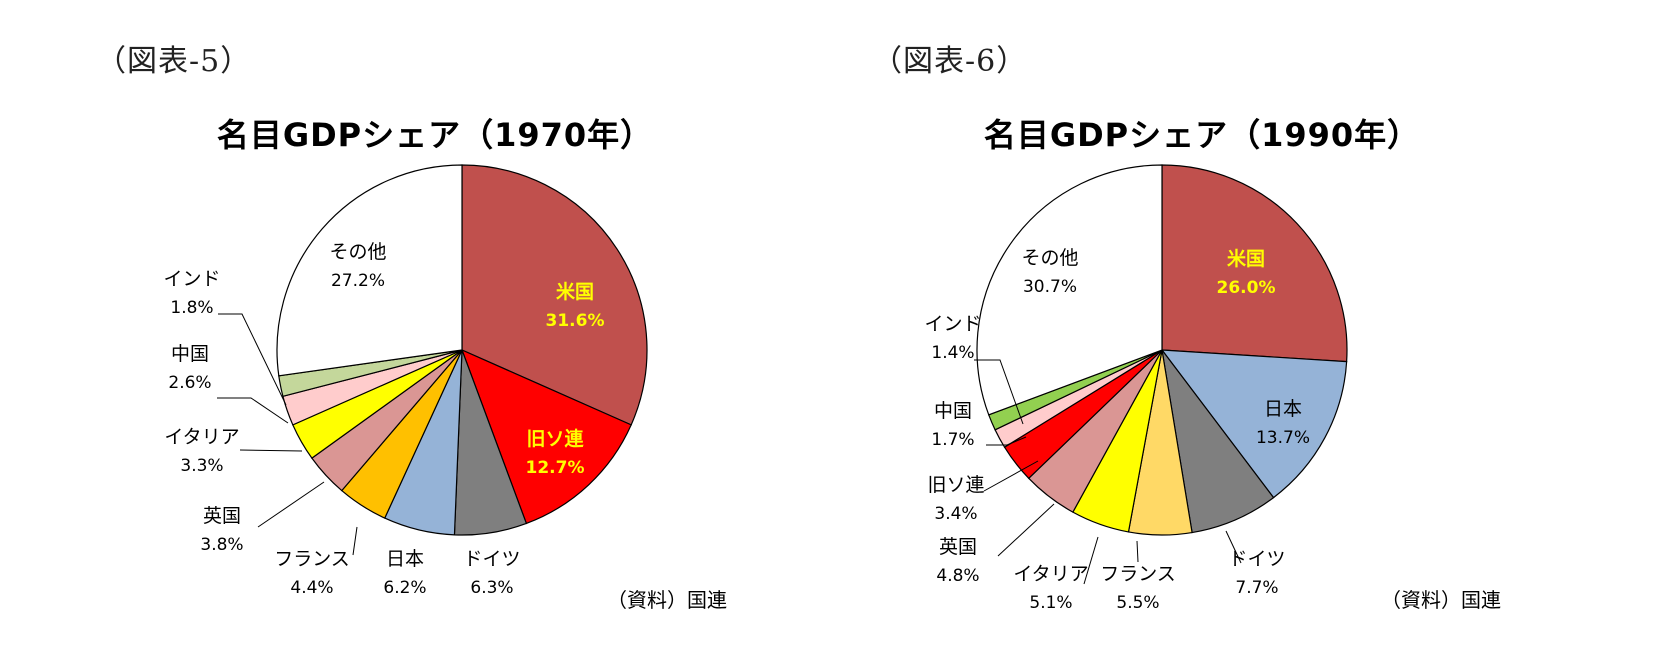 This screenshot has width=1660, height=660. Describe the element at coordinates (555, 468) in the screenshot. I see `slice-value-label: 12.7%` at that location.